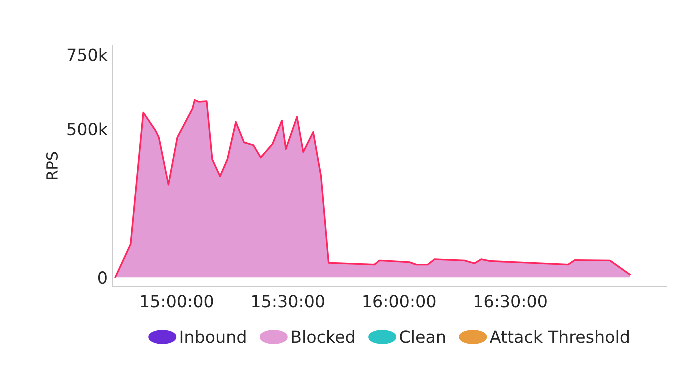  What do you see at coordinates (559, 337) in the screenshot?
I see `legend-label: Attack Threshold` at bounding box center [559, 337].